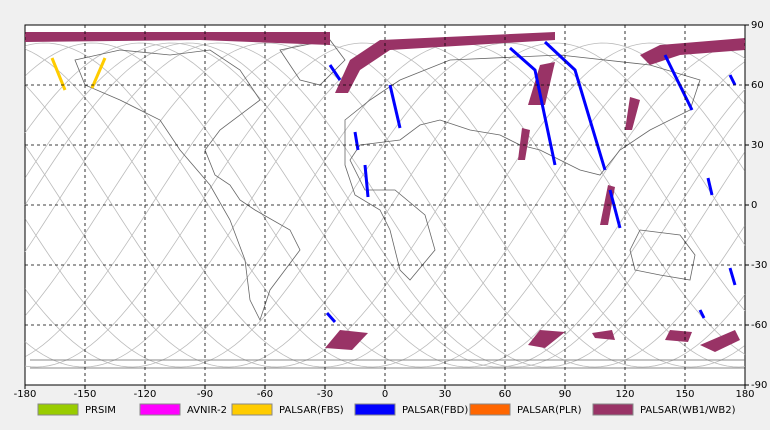 The image size is (770, 430). Describe the element at coordinates (505, 394) in the screenshot. I see `x-tick-label: 60` at that location.